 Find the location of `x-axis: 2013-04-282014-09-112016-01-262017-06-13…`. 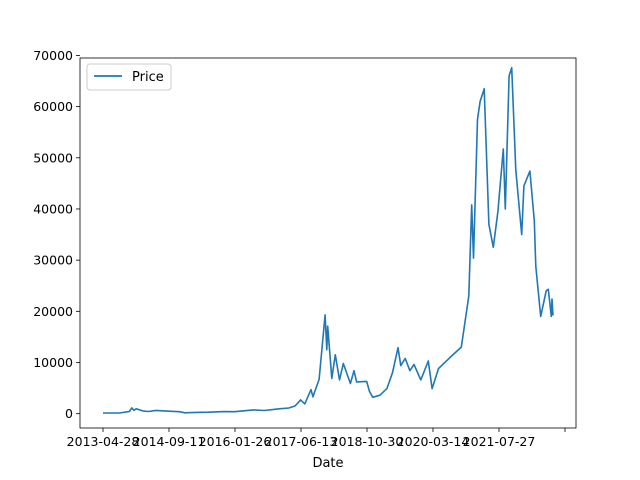

x-axis: 2013-04-282014-09-112016-01-262017-06-13… is located at coordinates (316, 438).